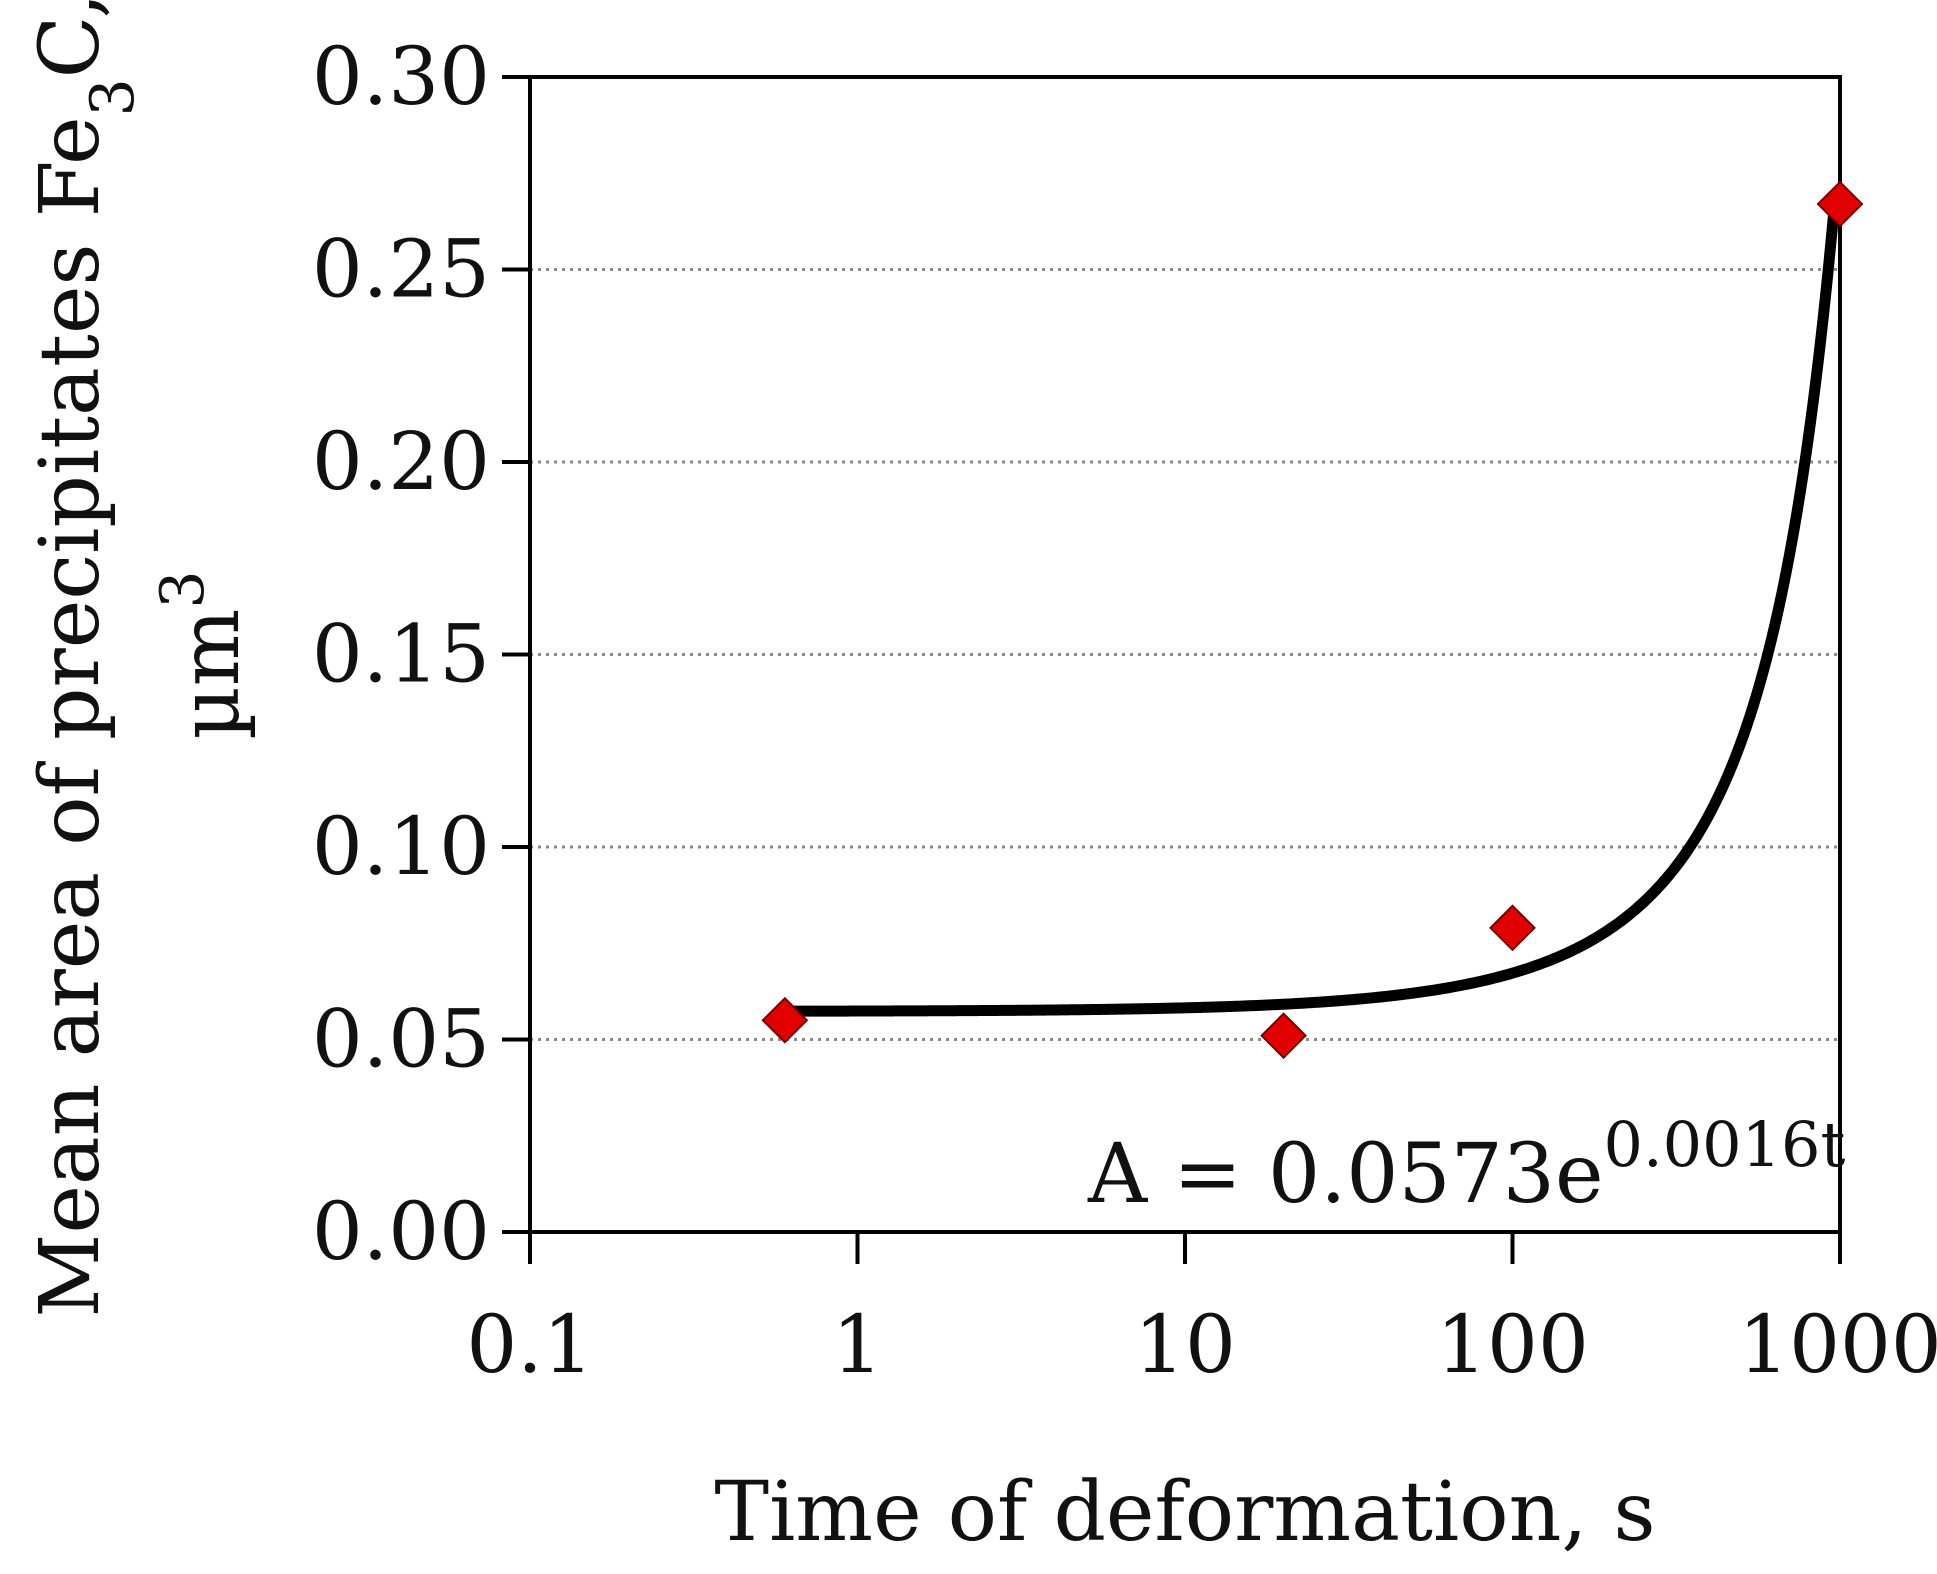 The width and height of the screenshot is (1937, 1574). I want to click on y-tick-label-6: 0.30, so click(401, 76).